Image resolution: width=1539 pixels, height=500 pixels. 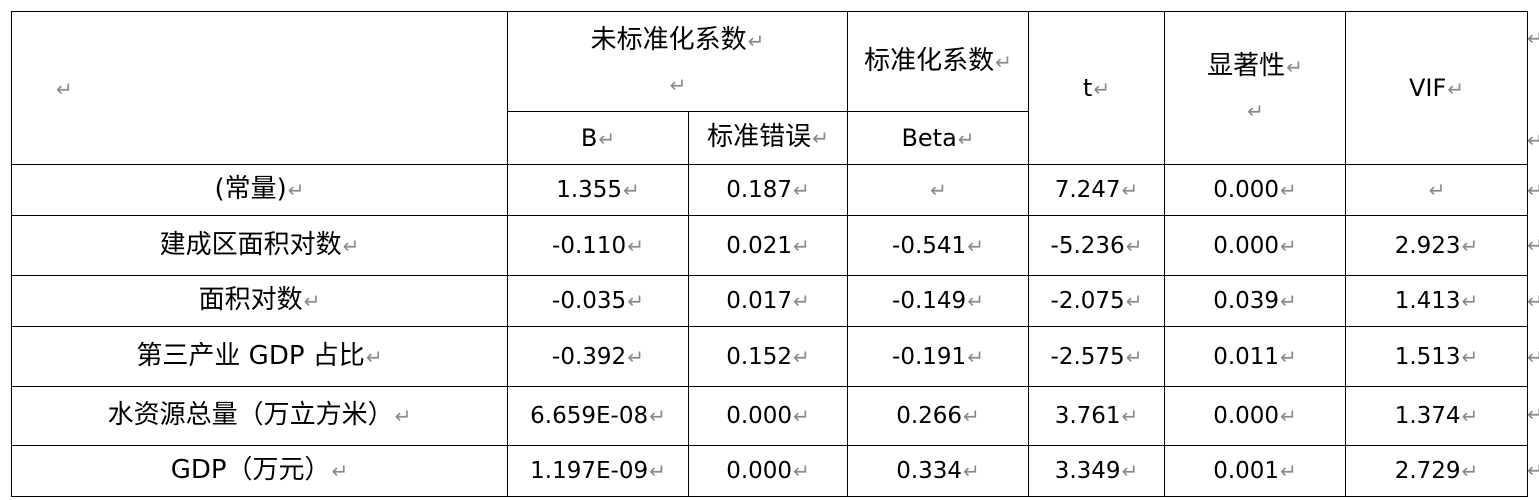 I want to click on cell-se: 0.000↵, so click(x=768, y=416).